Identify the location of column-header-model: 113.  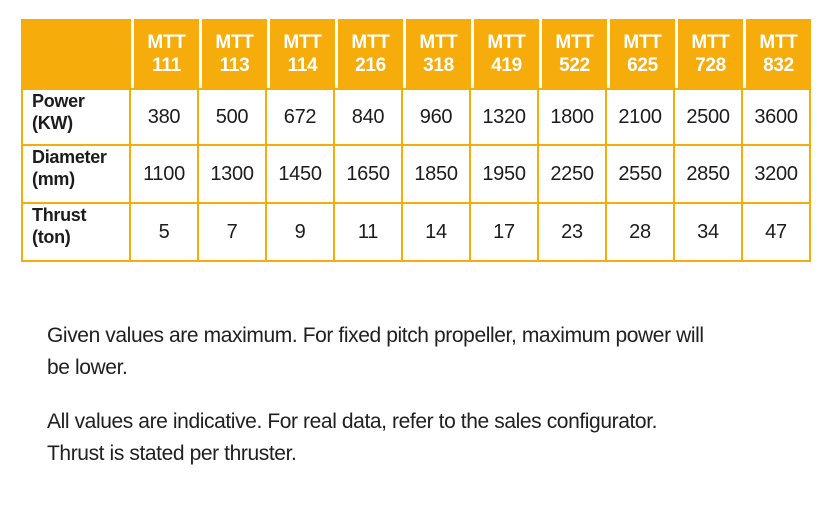
(234, 65).